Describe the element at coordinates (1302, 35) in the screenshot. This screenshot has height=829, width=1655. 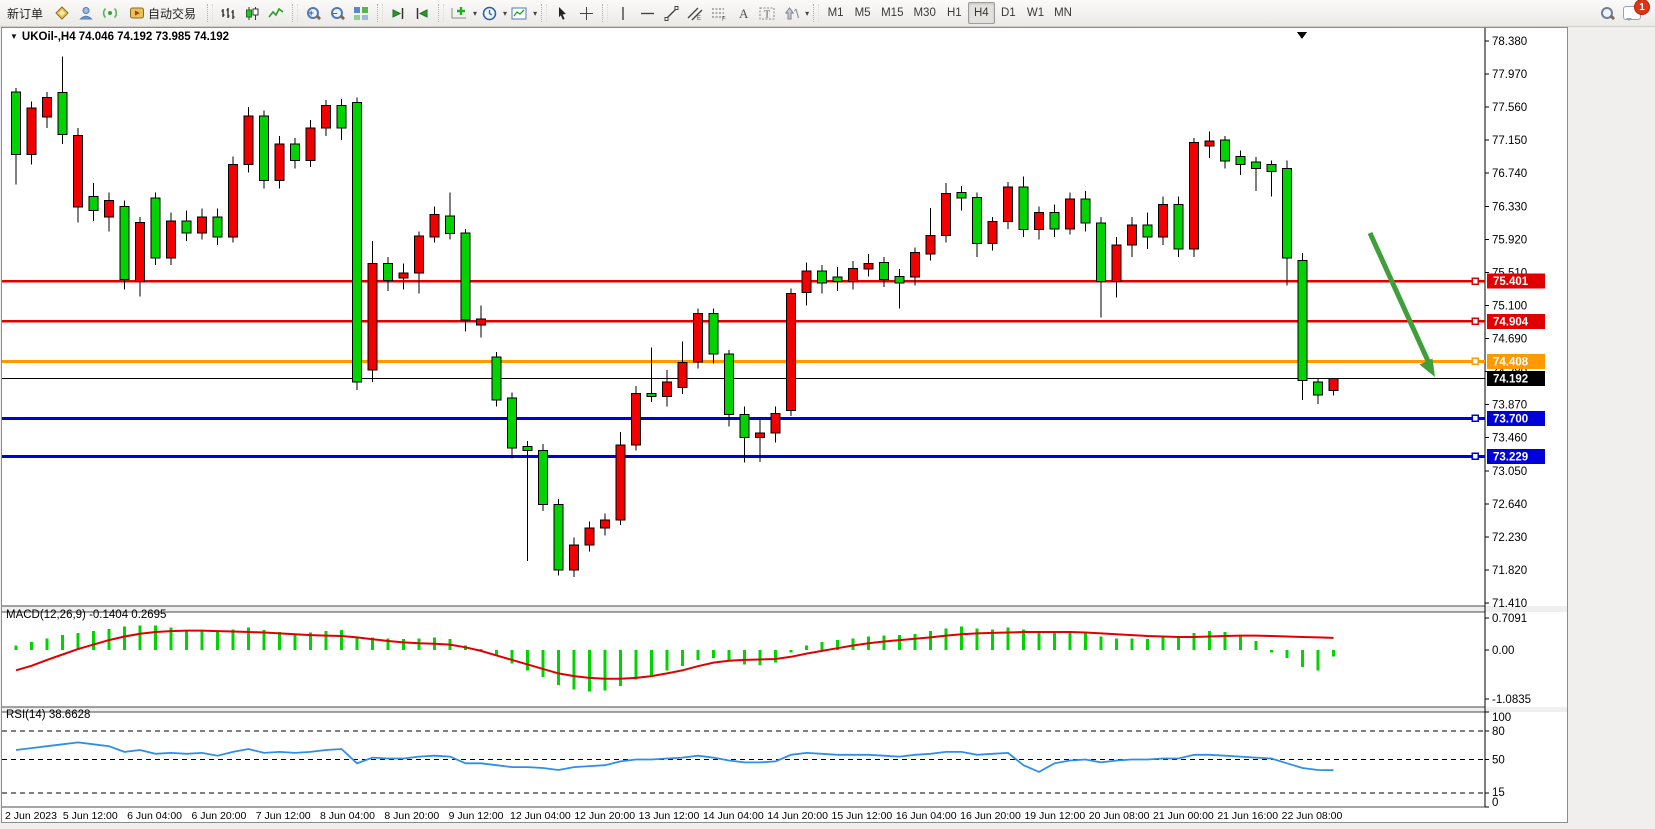
I see `chart-shift-marker` at that location.